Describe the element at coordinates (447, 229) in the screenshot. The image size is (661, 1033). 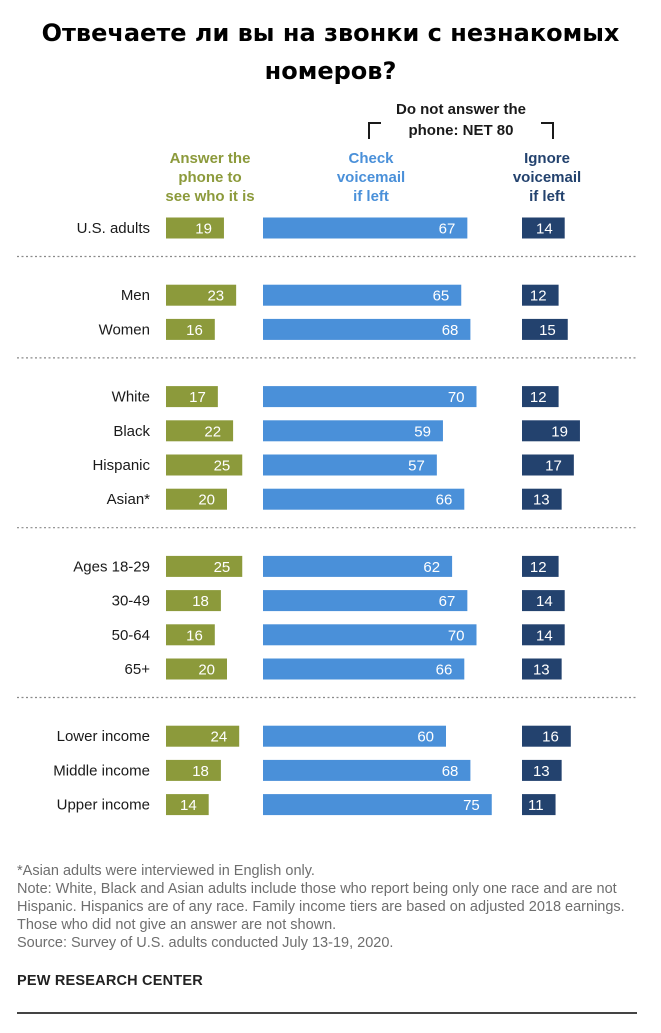
I see `value-label-check-u-s-adults: 67` at that location.